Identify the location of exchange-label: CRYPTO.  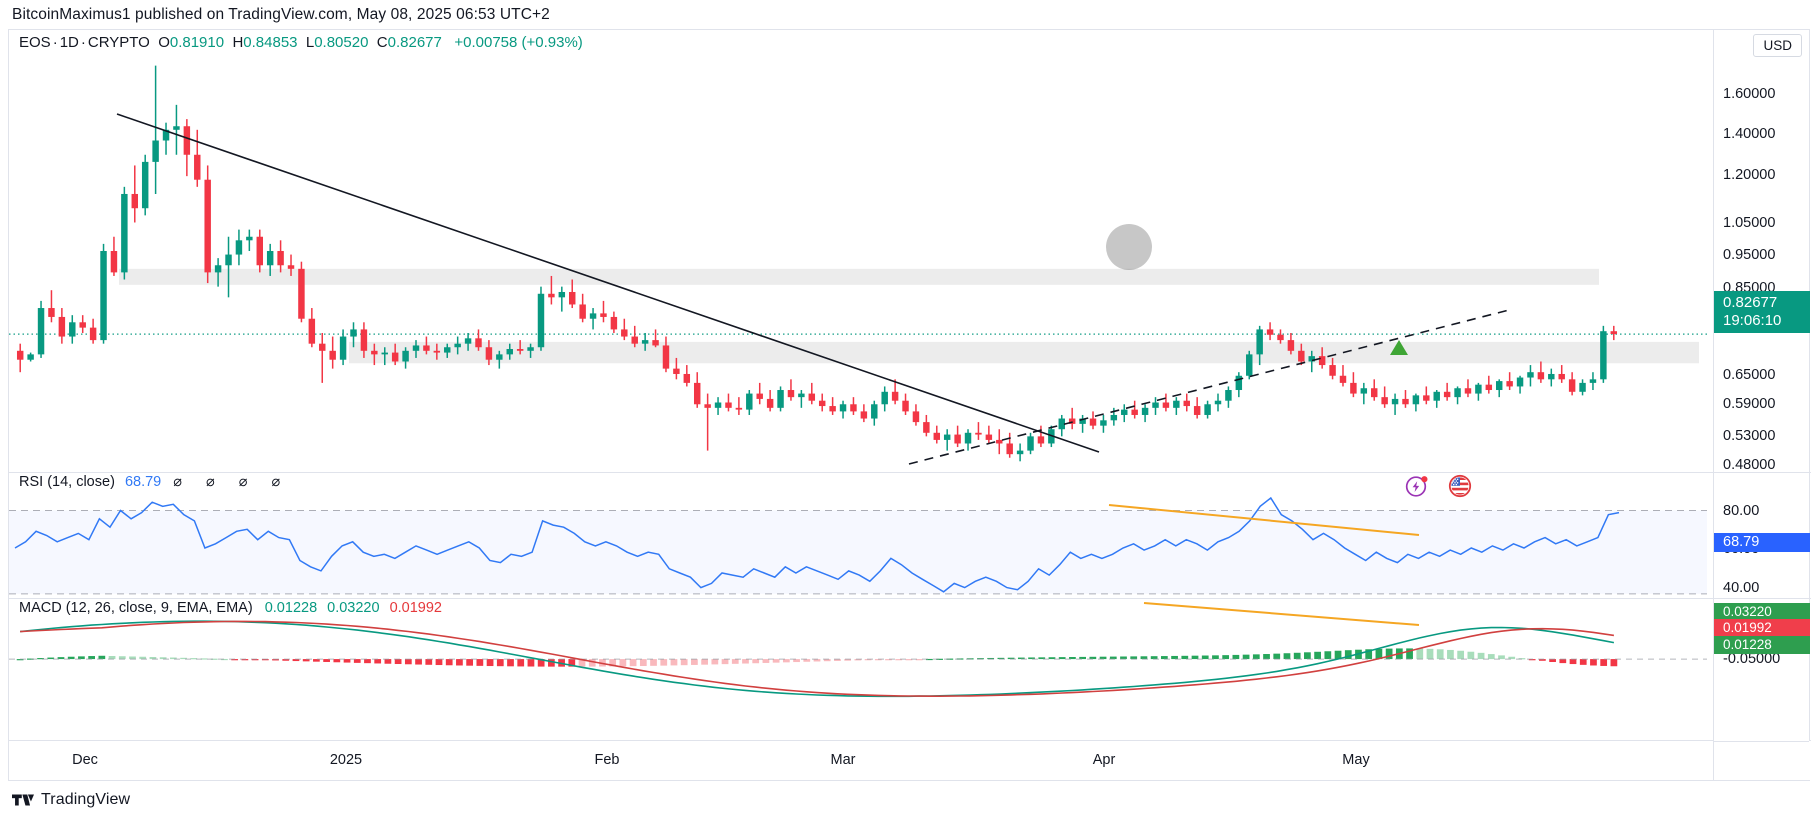
(118, 42).